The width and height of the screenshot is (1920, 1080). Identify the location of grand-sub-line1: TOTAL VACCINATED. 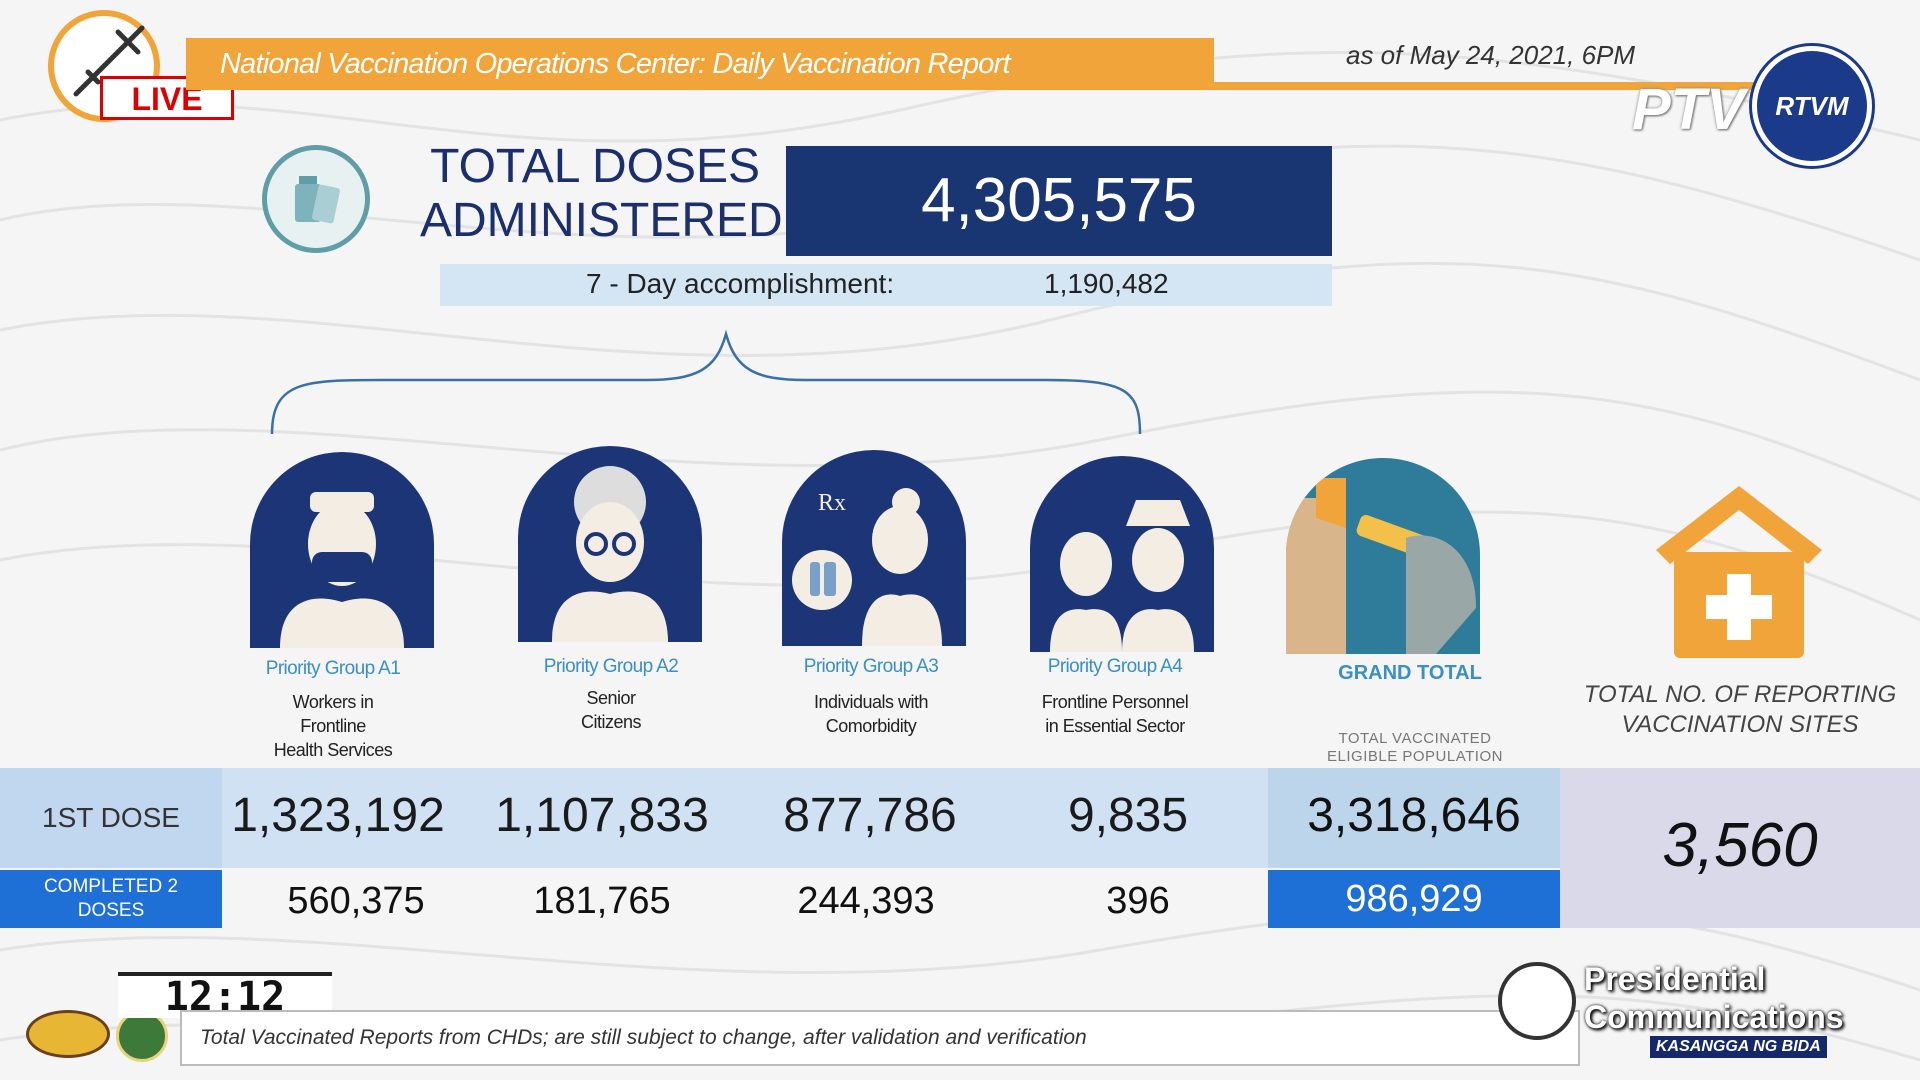
(1415, 738).